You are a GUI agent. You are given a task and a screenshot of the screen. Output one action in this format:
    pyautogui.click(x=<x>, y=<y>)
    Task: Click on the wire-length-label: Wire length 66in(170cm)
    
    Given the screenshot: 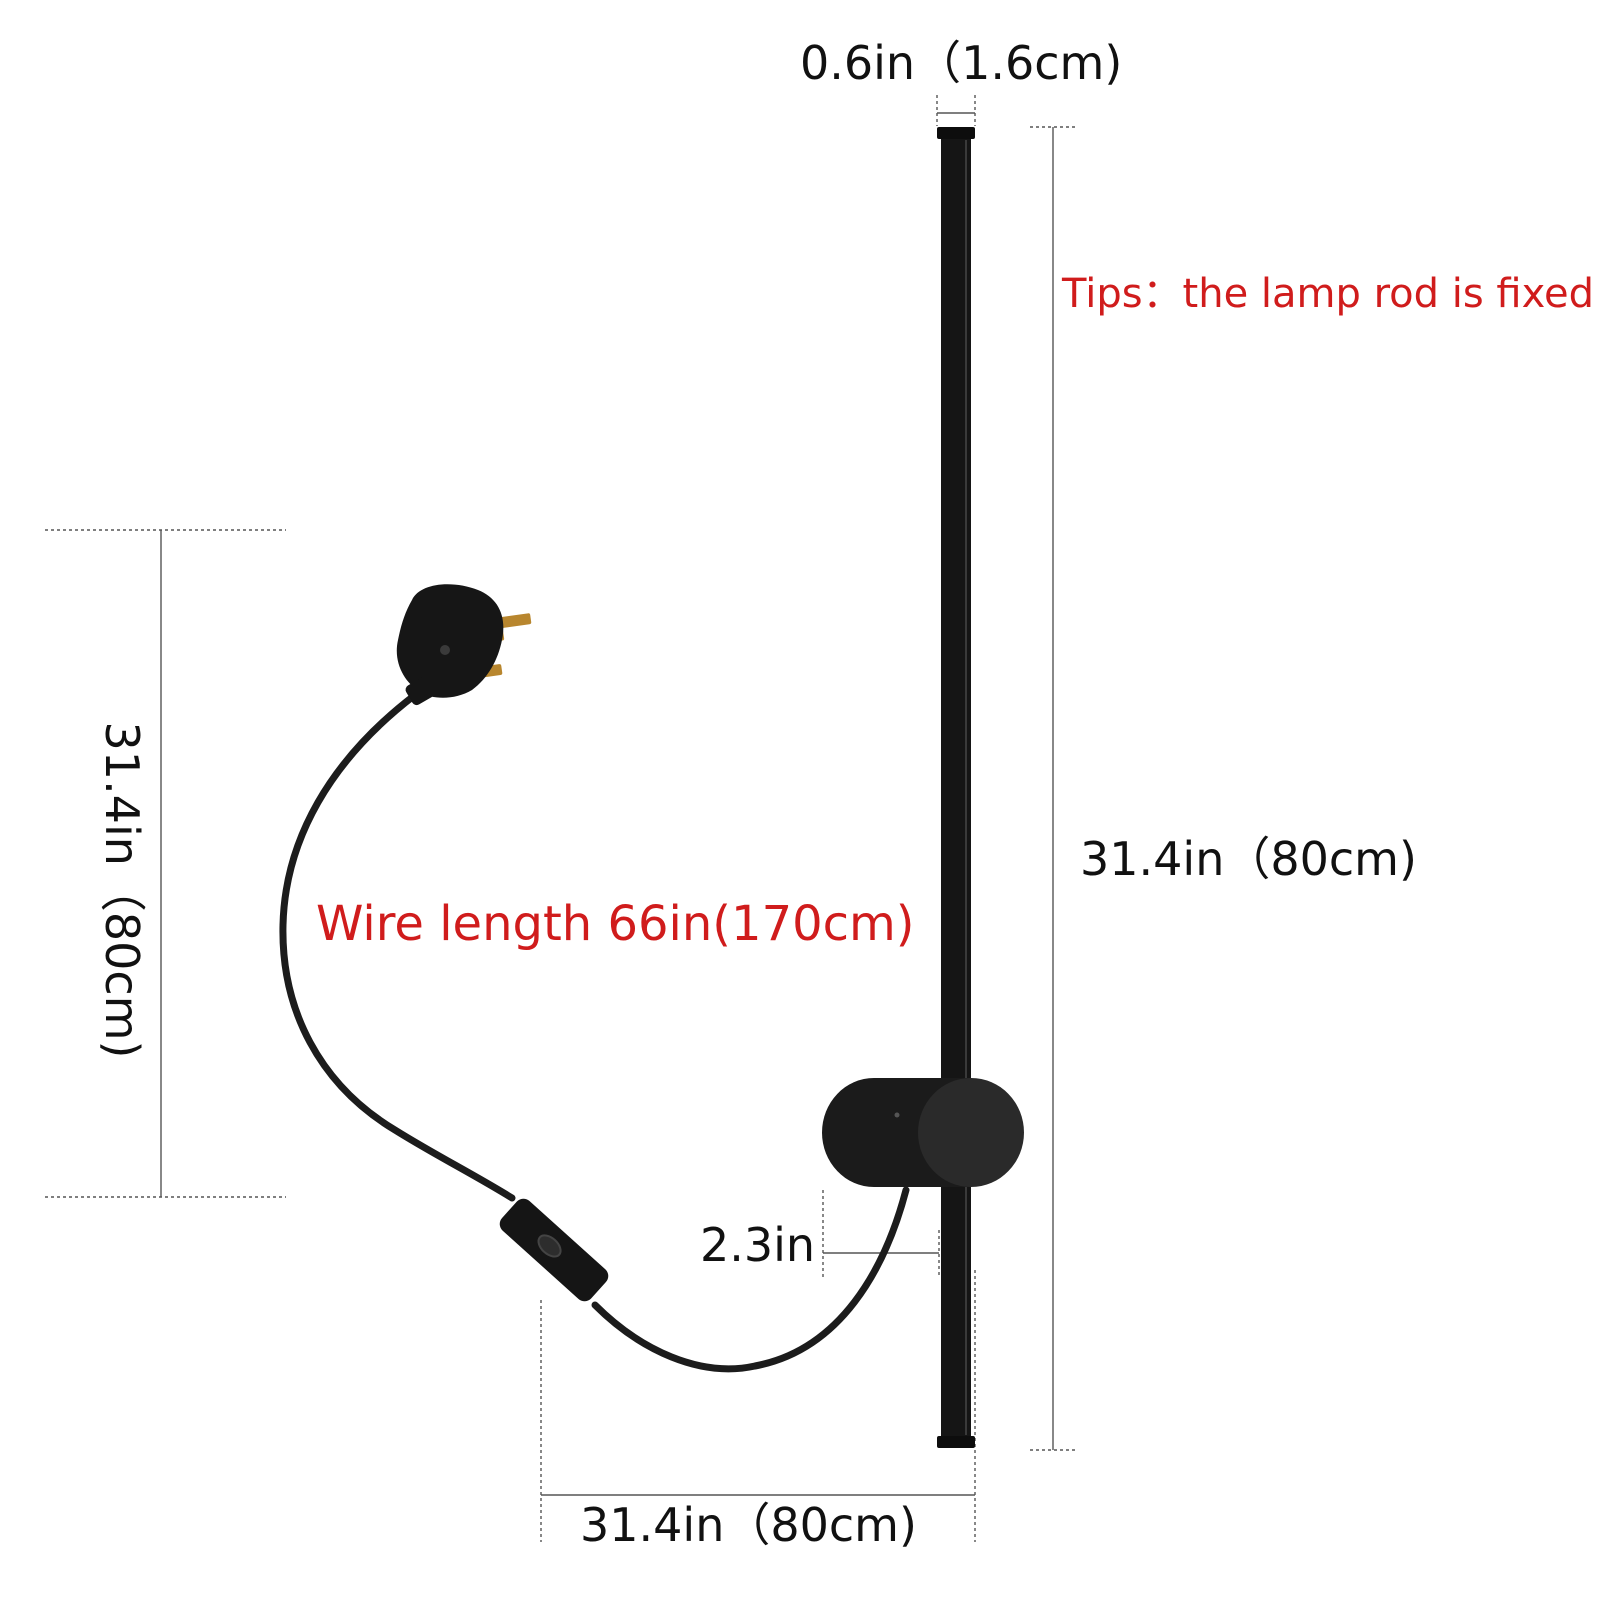 What is the action you would take?
    pyautogui.click(x=615, y=924)
    